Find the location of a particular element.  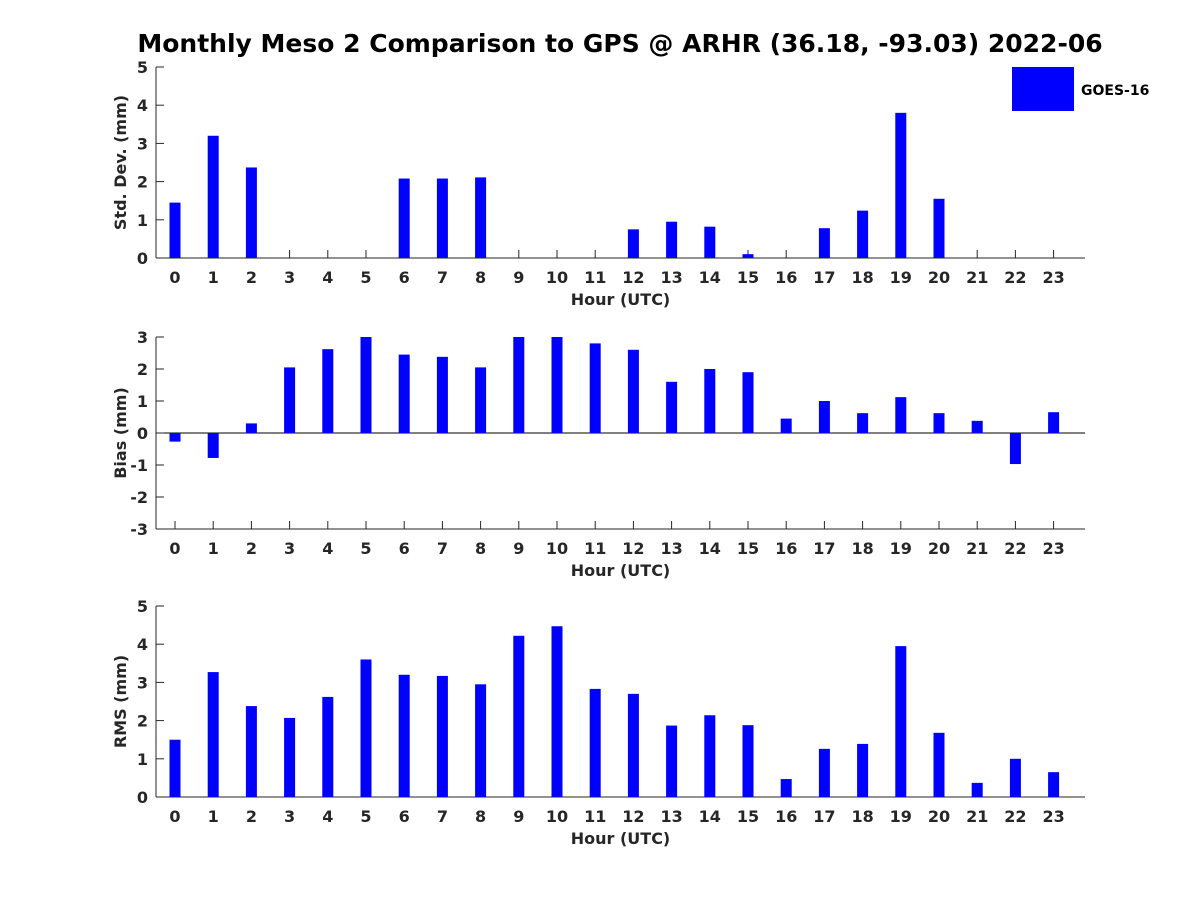

std-dev-x-tick-label: 16 is located at coordinates (786, 277).